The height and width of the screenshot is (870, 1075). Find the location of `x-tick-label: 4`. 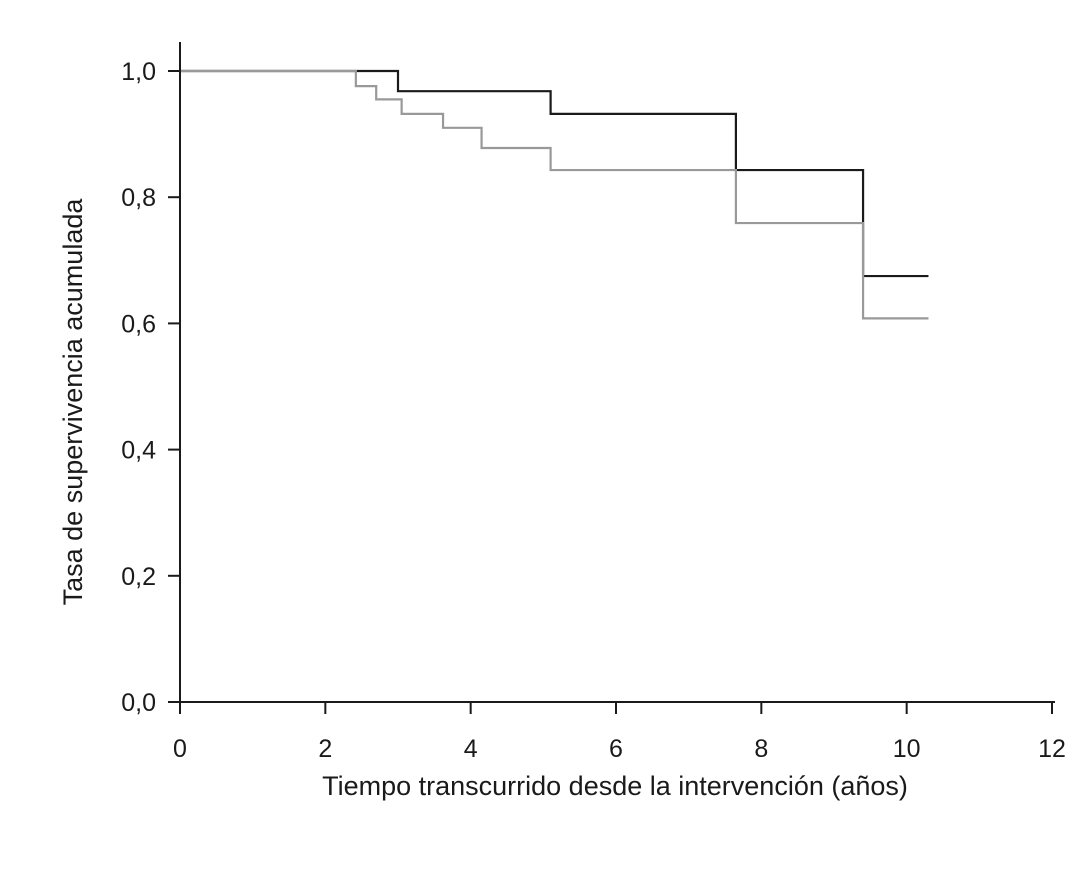

x-tick-label: 4 is located at coordinates (471, 749).